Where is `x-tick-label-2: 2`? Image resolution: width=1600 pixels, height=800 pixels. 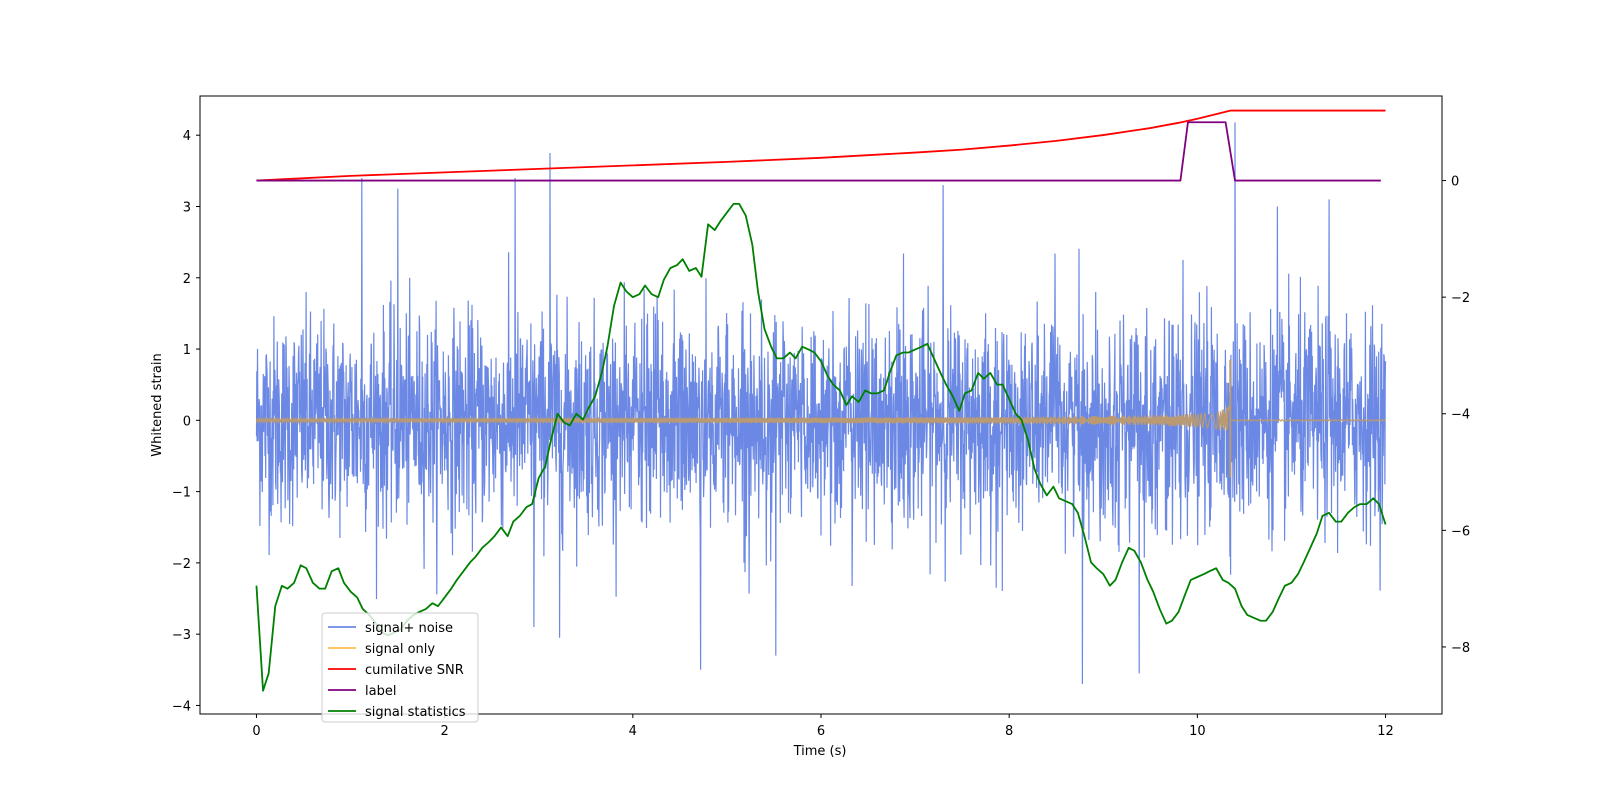
x-tick-label-2: 2 is located at coordinates (444, 731).